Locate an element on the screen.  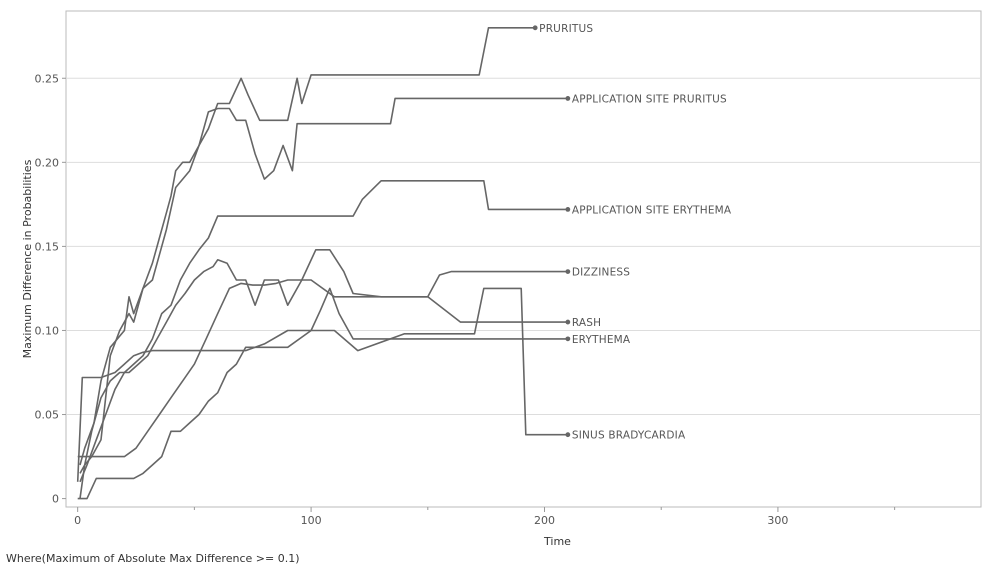
series-end-marker-application-site-pruritus is located at coordinates (568, 98).